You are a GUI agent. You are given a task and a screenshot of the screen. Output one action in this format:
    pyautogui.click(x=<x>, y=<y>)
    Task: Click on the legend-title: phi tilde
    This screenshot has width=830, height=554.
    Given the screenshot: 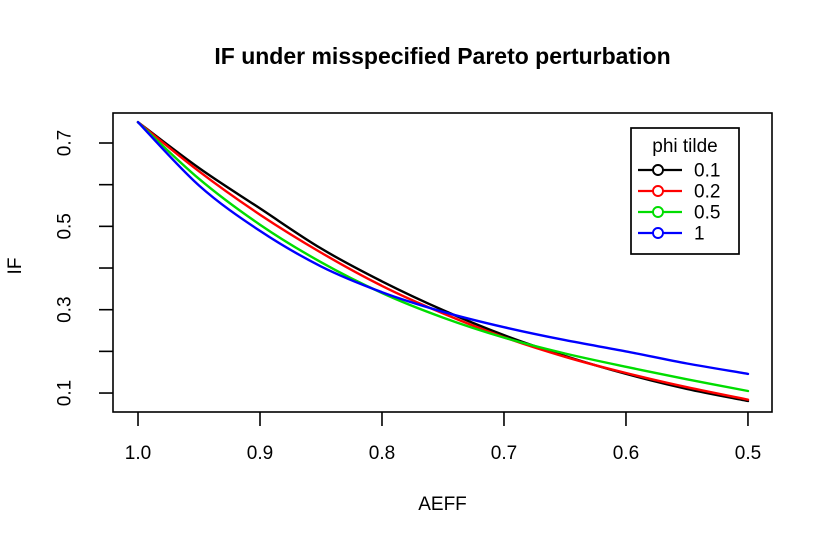 What is the action you would take?
    pyautogui.click(x=685, y=146)
    